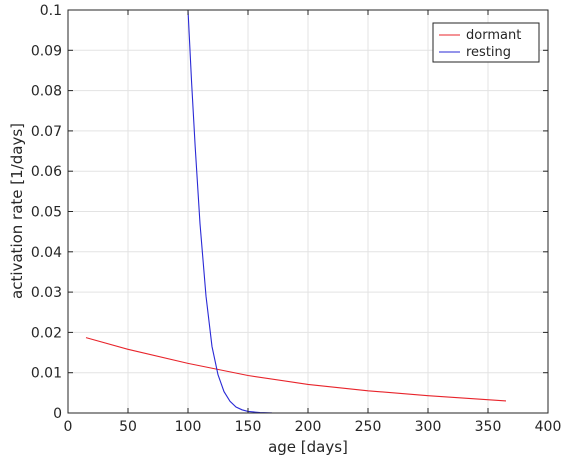  What do you see at coordinates (46, 374) in the screenshot?
I see `y-tick-label: 0.01` at bounding box center [46, 374].